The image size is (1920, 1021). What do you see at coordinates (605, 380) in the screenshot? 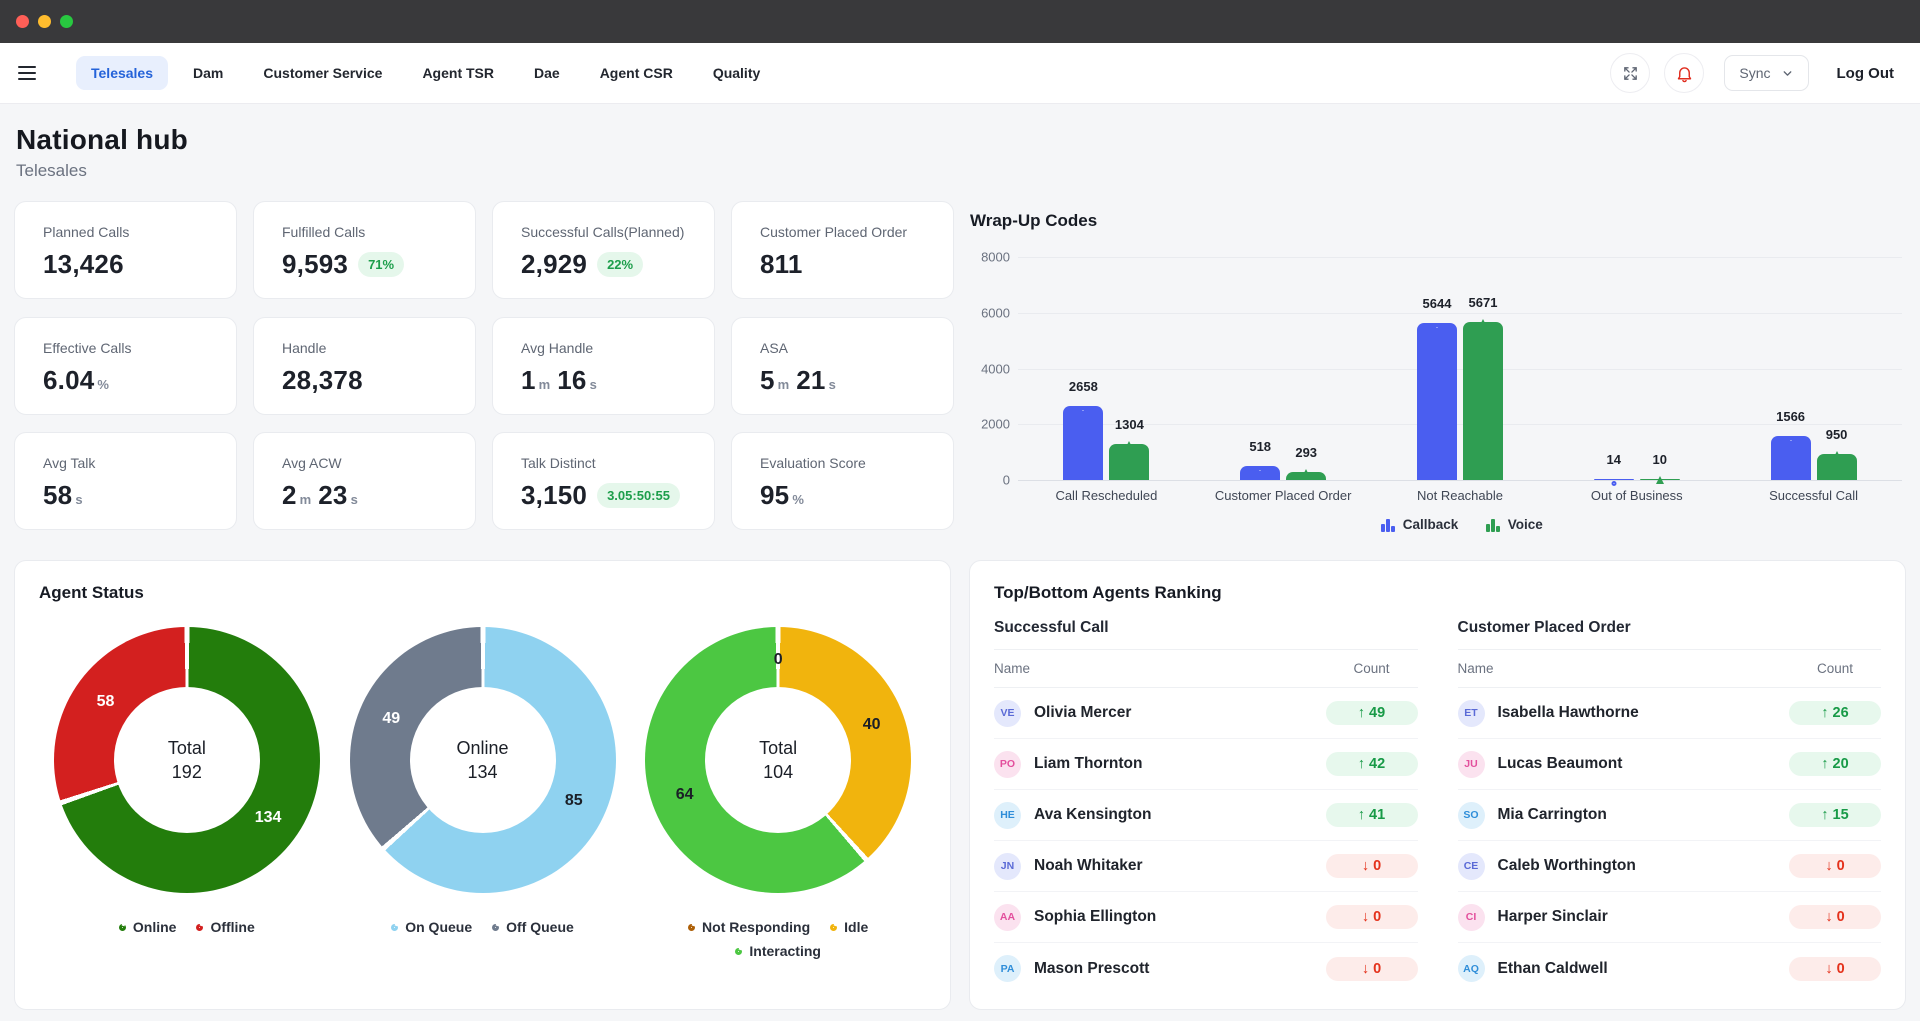
I see `kpi-value: 1 m 16 s` at bounding box center [605, 380].